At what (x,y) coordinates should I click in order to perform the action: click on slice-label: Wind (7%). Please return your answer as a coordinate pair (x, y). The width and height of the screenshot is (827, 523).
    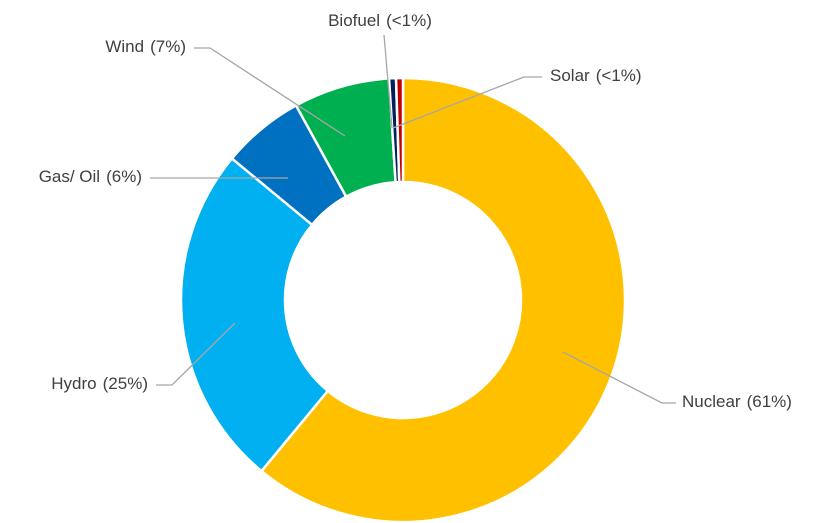
    Looking at the image, I should click on (145, 46).